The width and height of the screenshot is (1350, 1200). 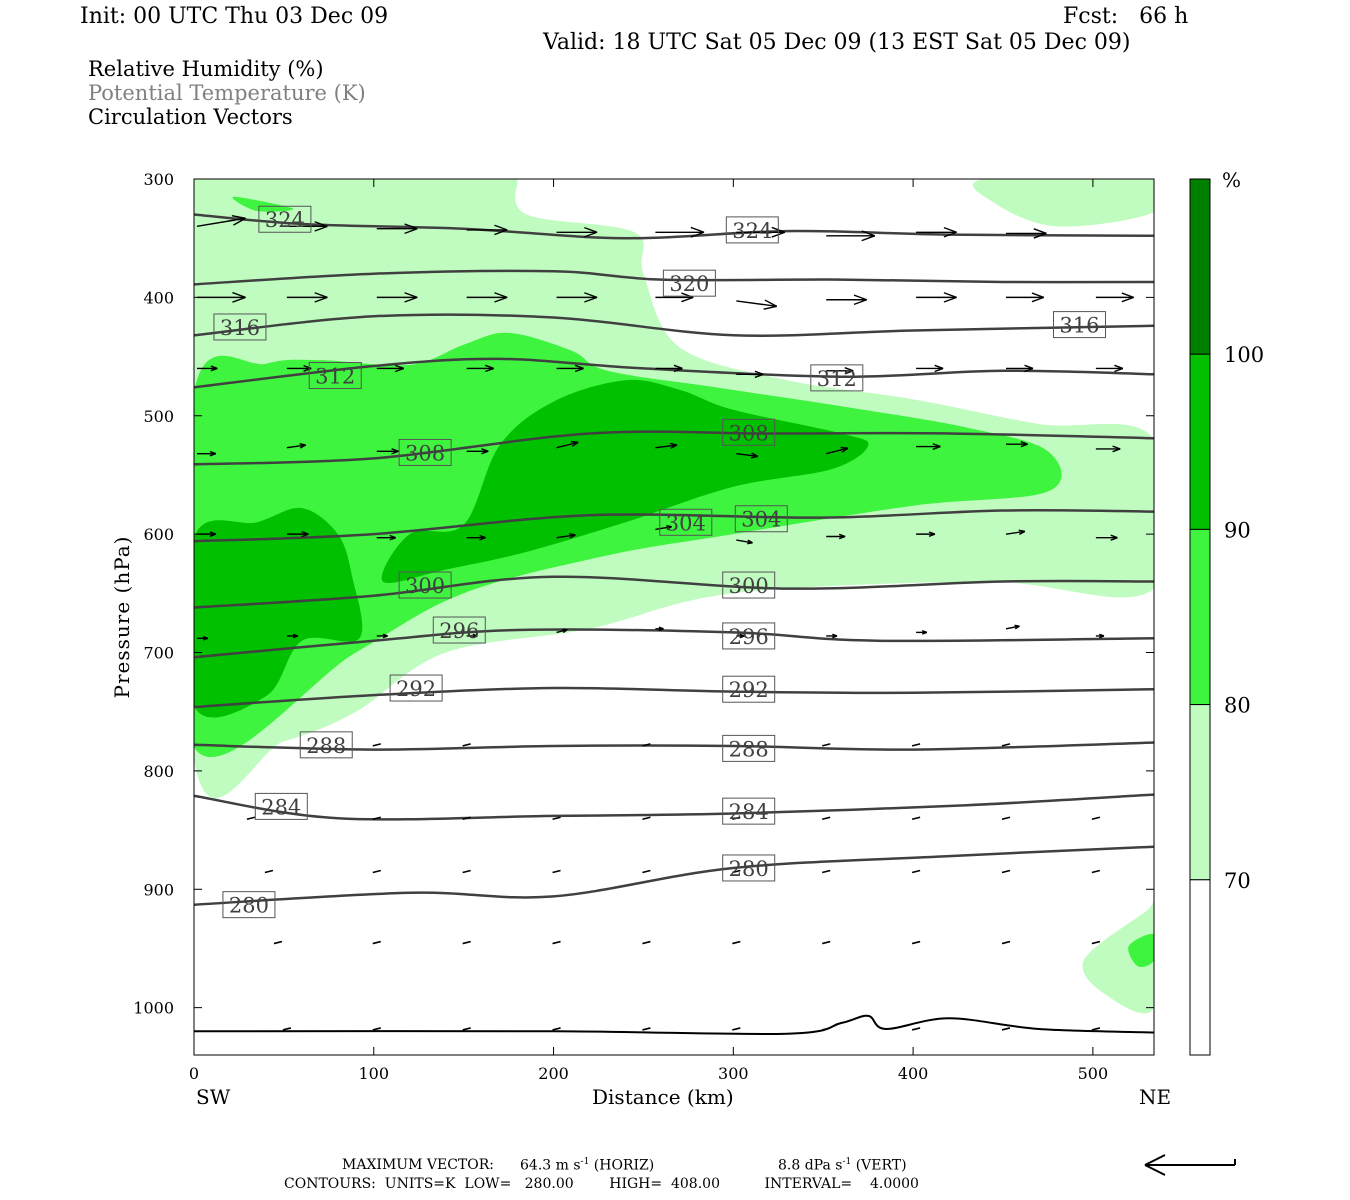 I want to click on legend-vectors: Circulation Vectors, so click(x=190, y=117).